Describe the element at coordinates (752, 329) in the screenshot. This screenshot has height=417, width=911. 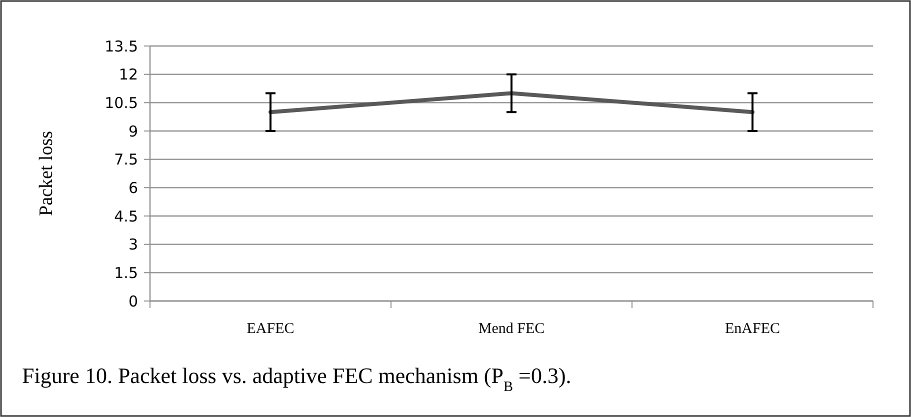
I see `x-tick-label: EnAFEC` at that location.